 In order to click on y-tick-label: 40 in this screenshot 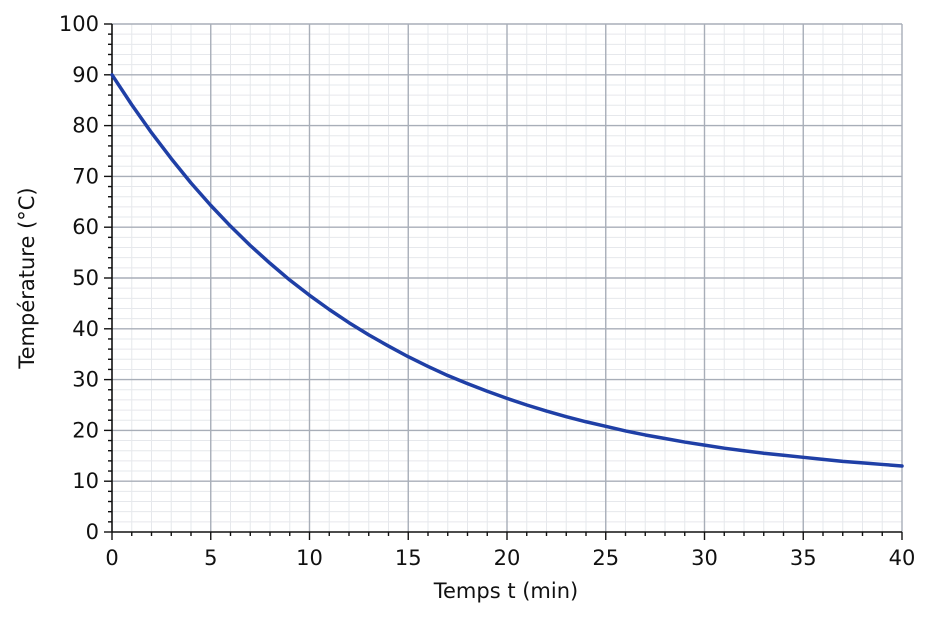, I will do `click(85, 329)`.